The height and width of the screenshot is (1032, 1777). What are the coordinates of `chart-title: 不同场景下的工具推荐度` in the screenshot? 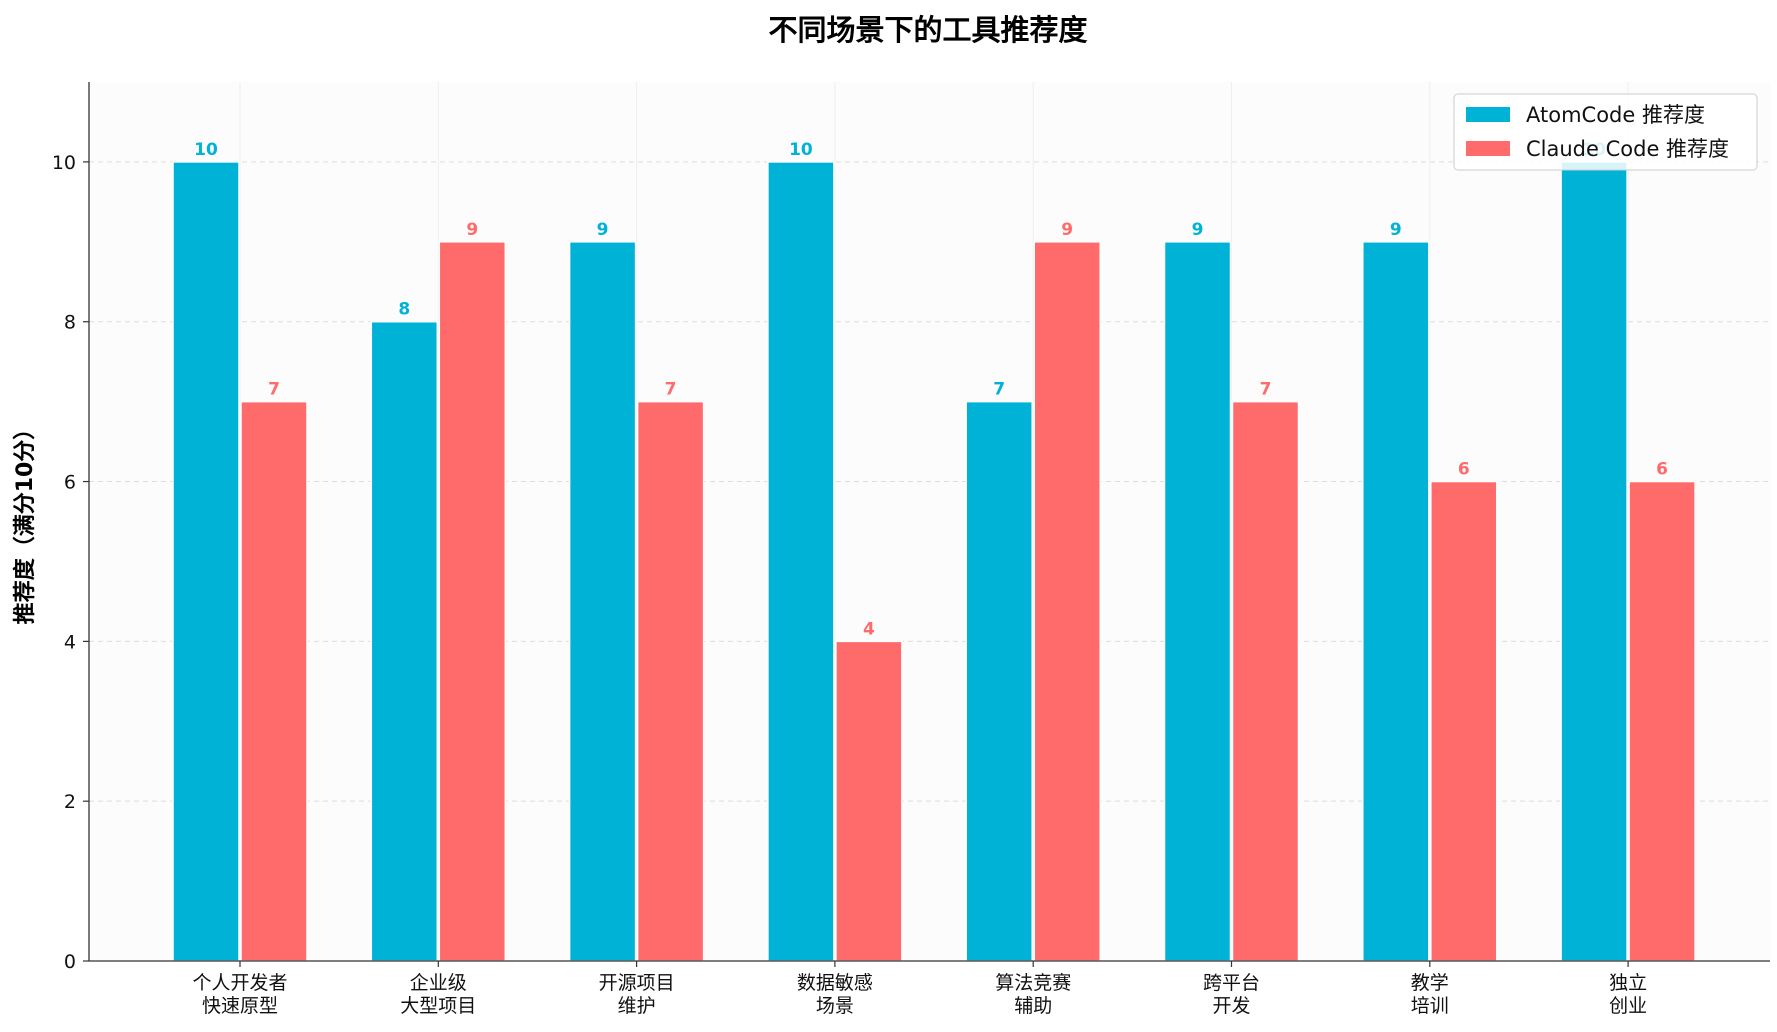 It's located at (927, 30).